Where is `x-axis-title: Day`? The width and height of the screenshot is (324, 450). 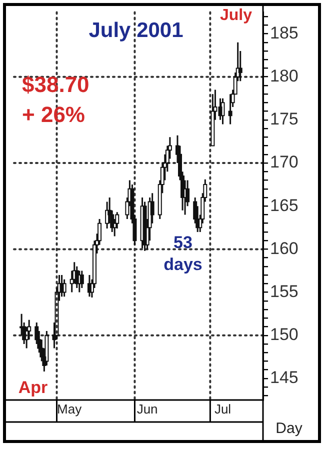
x-axis-title: Day is located at coordinates (289, 428).